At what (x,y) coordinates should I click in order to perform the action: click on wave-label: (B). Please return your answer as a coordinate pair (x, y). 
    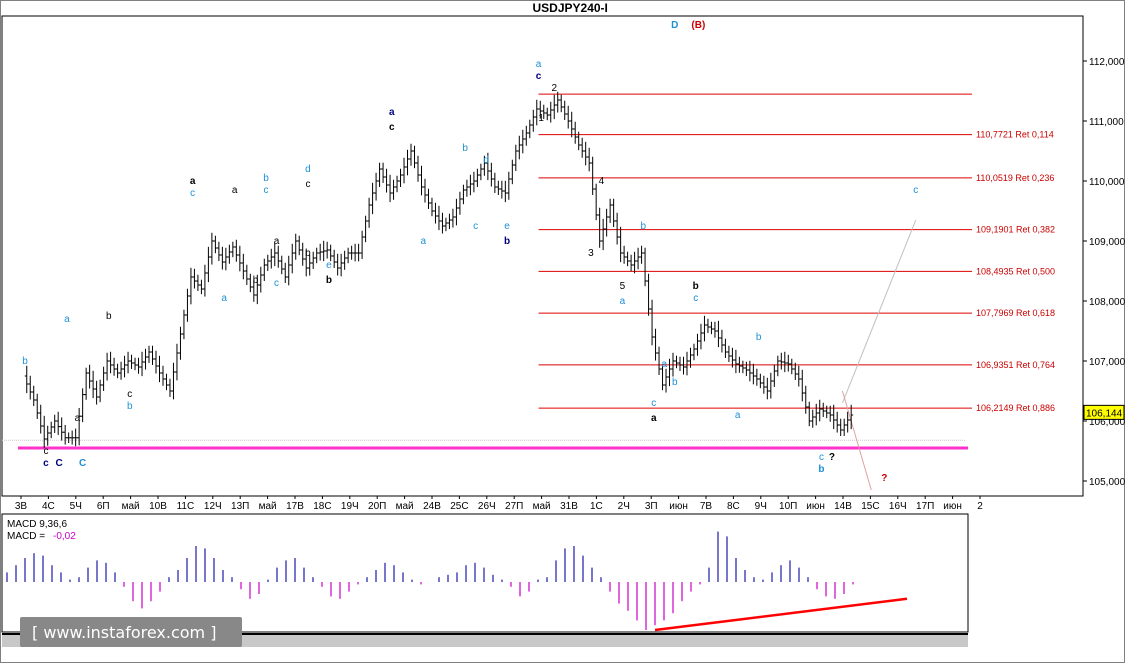
    Looking at the image, I should click on (698, 25).